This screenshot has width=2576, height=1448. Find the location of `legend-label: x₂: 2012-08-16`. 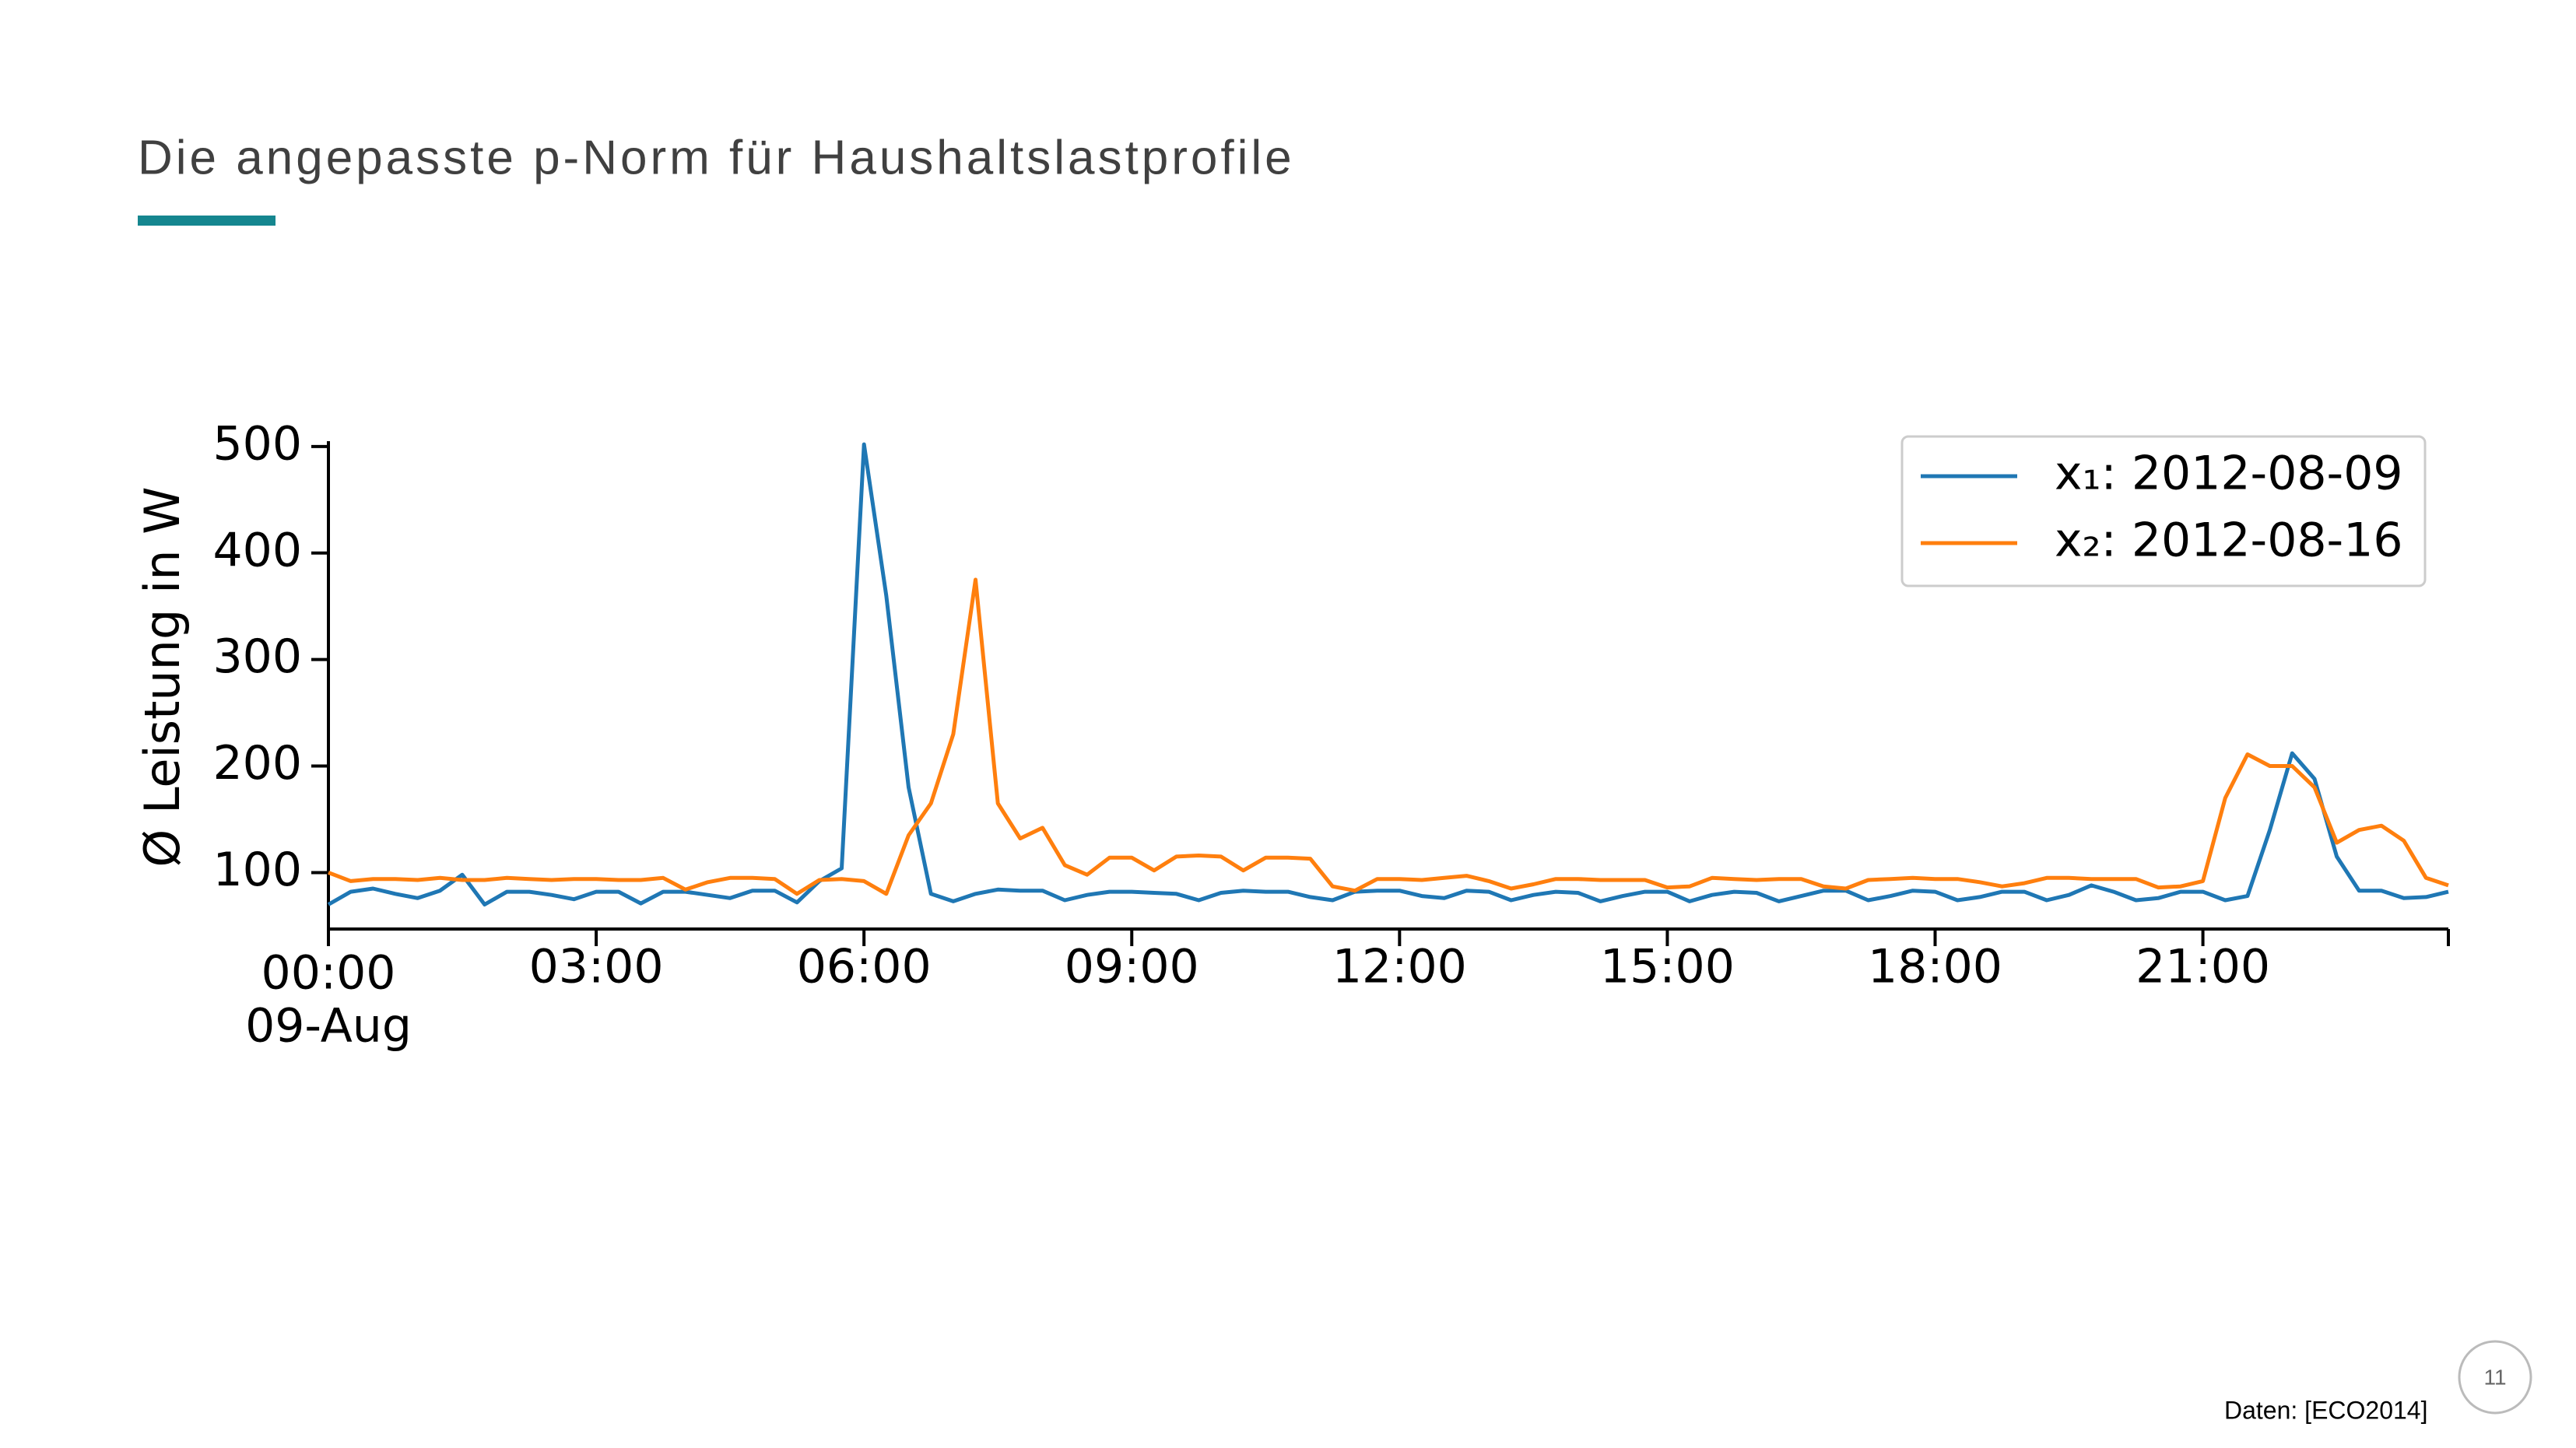

legend-label: x₂: 2012-08-16 is located at coordinates (2229, 541).